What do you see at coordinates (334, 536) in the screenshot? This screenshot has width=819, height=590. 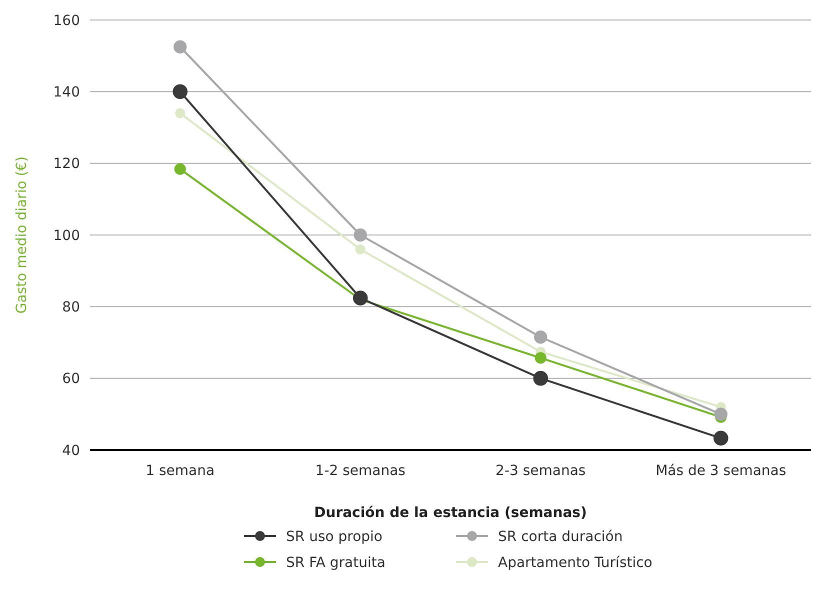 I see `legend-label: SR uso propio` at bounding box center [334, 536].